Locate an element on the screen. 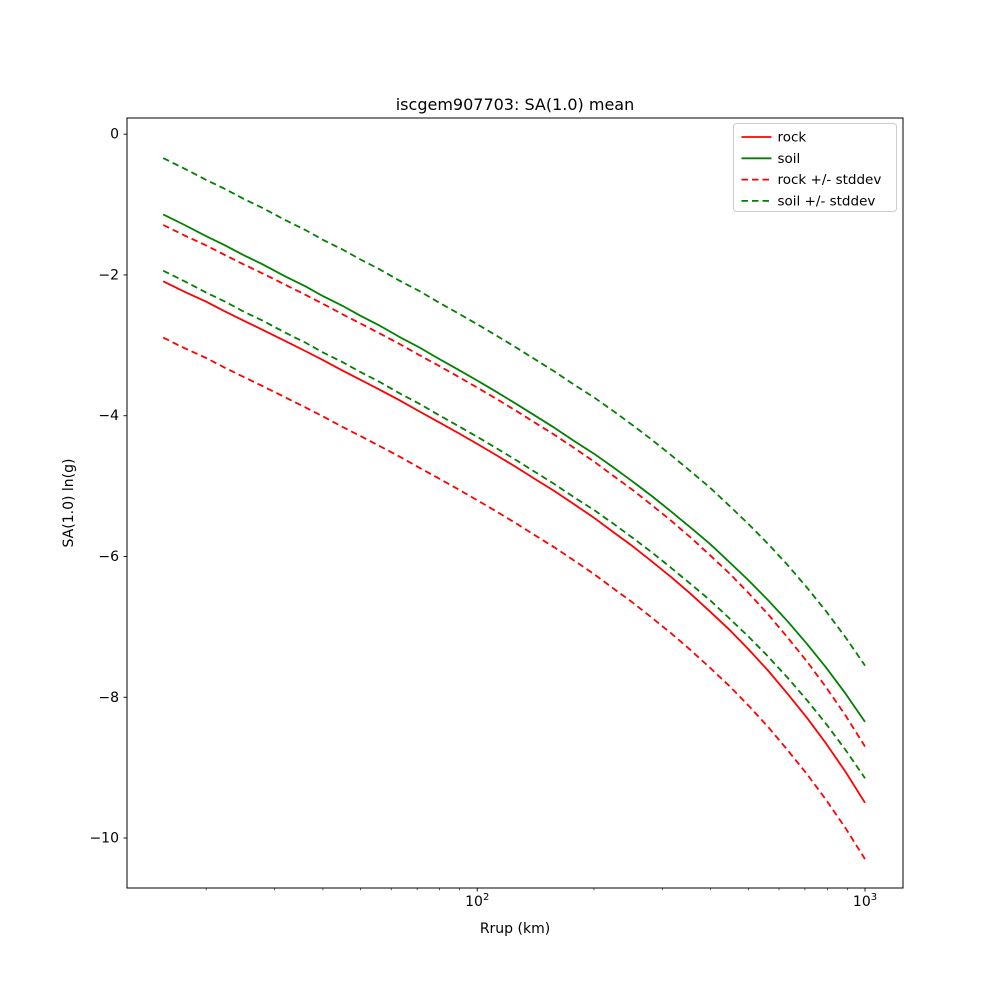 This screenshot has width=1000, height=1005. y-tick-label: −2 is located at coordinates (108, 275).